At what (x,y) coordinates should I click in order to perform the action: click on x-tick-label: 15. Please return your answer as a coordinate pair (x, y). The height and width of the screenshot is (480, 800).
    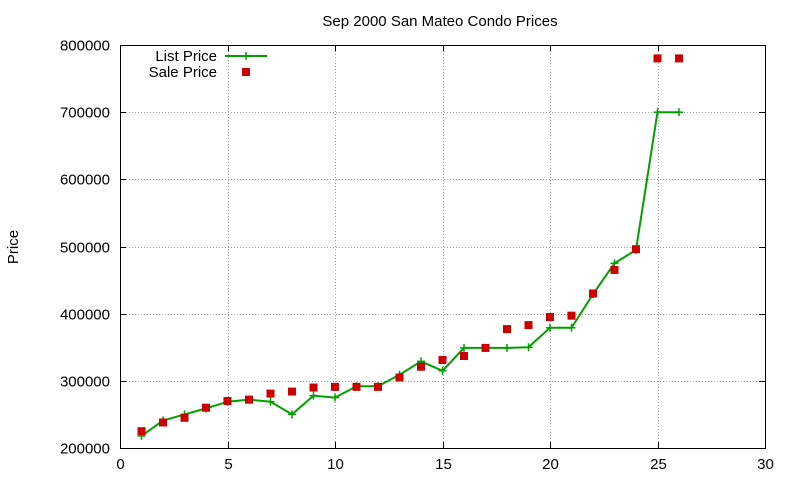
    Looking at the image, I should click on (443, 464).